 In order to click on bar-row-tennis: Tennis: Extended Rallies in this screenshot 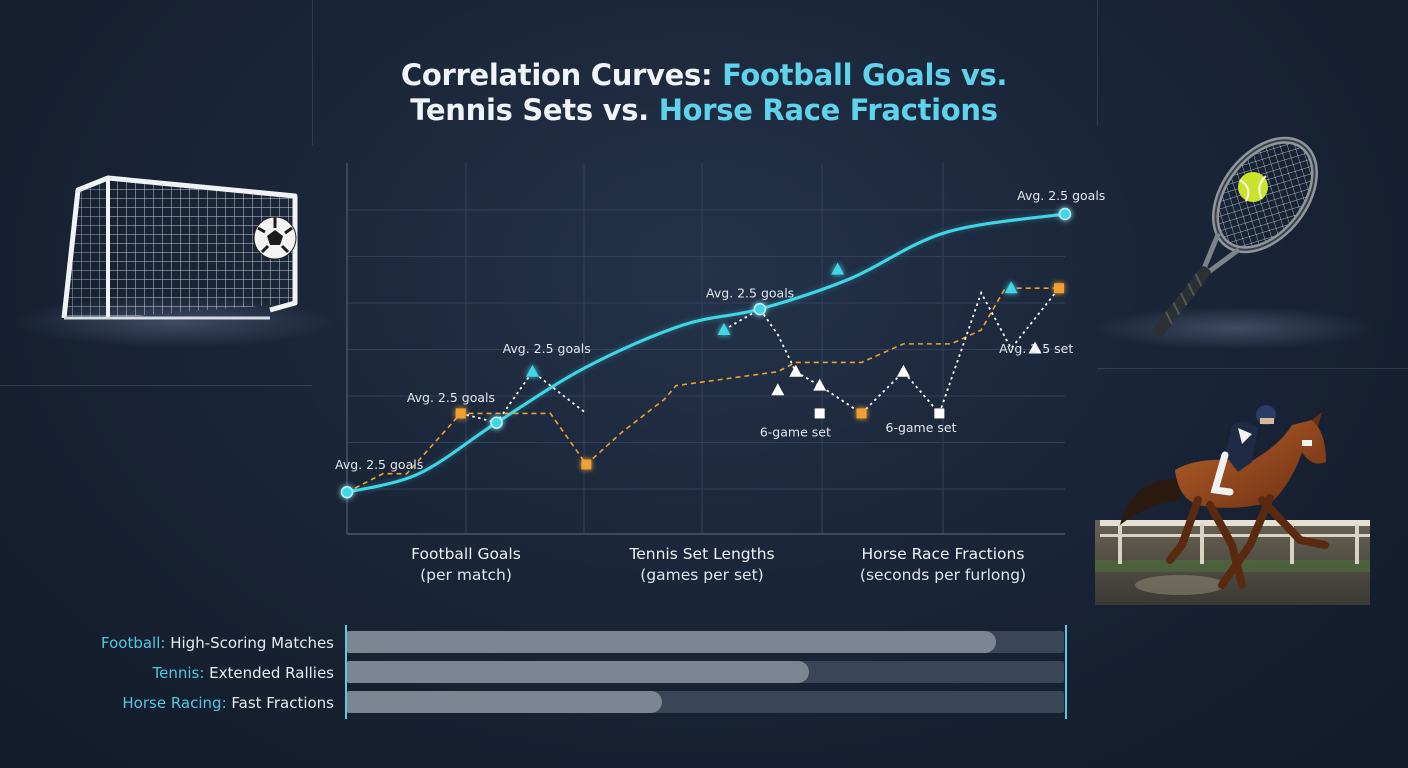, I will do `click(704, 673)`.